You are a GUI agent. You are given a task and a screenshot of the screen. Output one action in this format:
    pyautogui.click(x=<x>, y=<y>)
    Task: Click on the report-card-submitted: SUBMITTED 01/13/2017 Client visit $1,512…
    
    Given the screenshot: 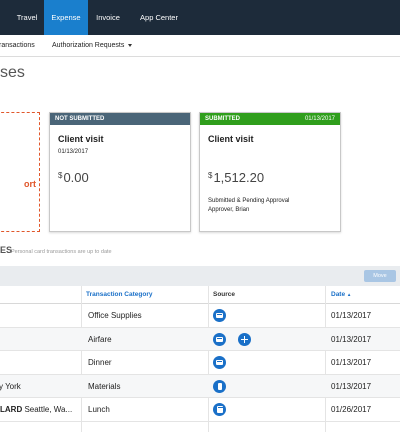 What is the action you would take?
    pyautogui.click(x=270, y=172)
    